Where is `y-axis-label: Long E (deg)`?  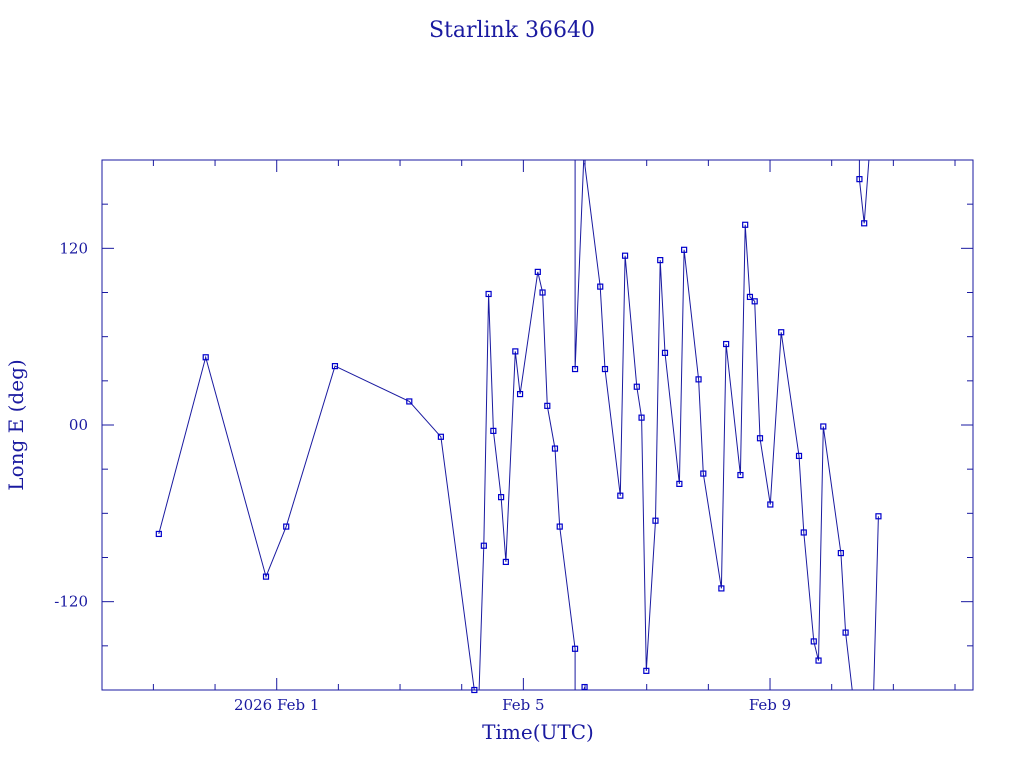
y-axis-label: Long E (deg) is located at coordinates (16, 424).